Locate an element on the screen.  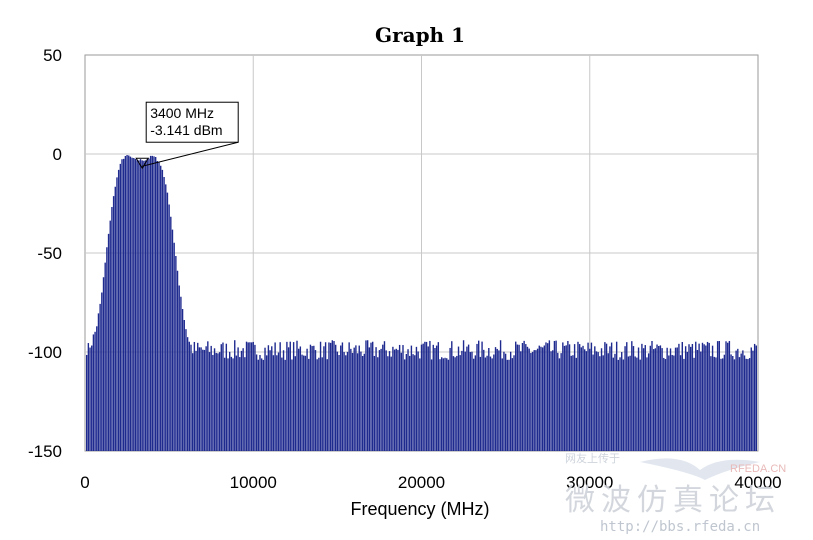
watermark-tiny: 网友上传于 is located at coordinates (592, 458).